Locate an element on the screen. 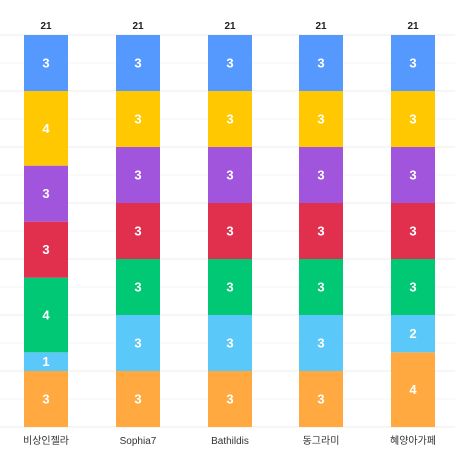 This screenshot has height=459, width=455. category-label: Sophia7 is located at coordinates (138, 441).